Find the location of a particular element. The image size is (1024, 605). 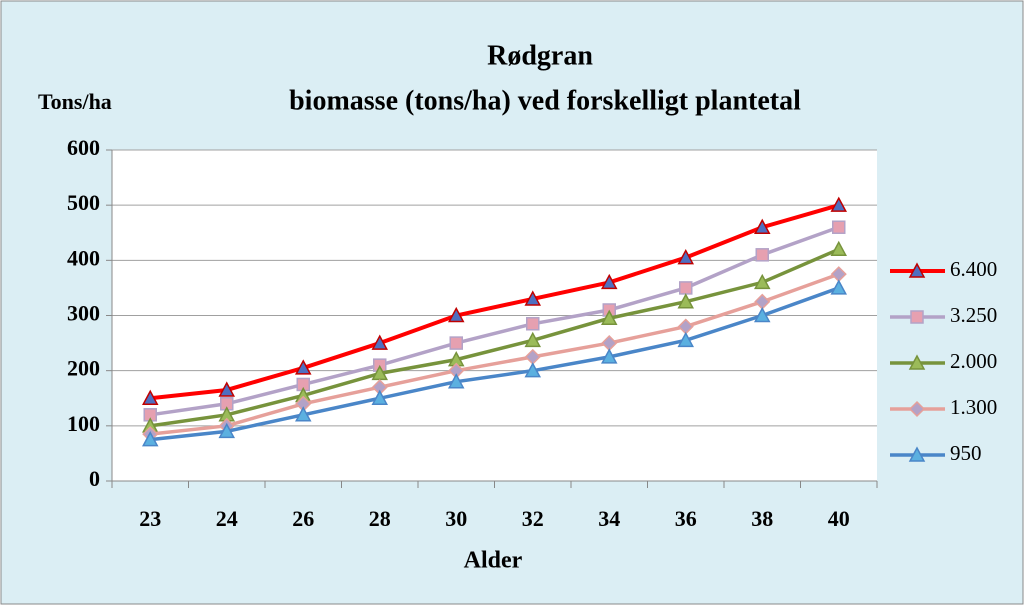

x-tick-label: 28 is located at coordinates (380, 518).